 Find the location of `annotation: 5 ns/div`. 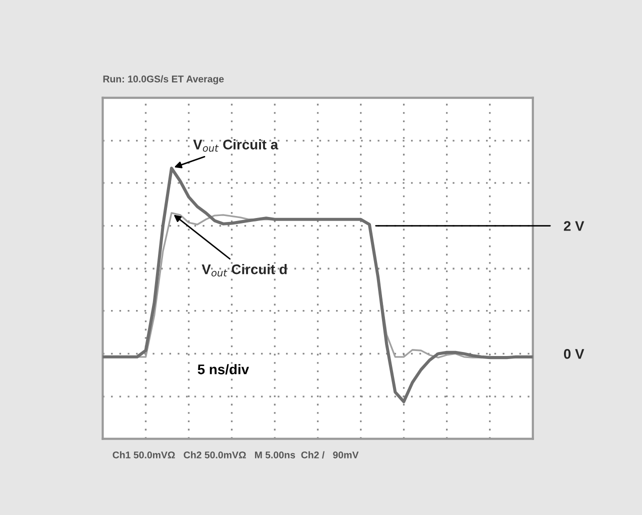

annotation: 5 ns/div is located at coordinates (224, 369).